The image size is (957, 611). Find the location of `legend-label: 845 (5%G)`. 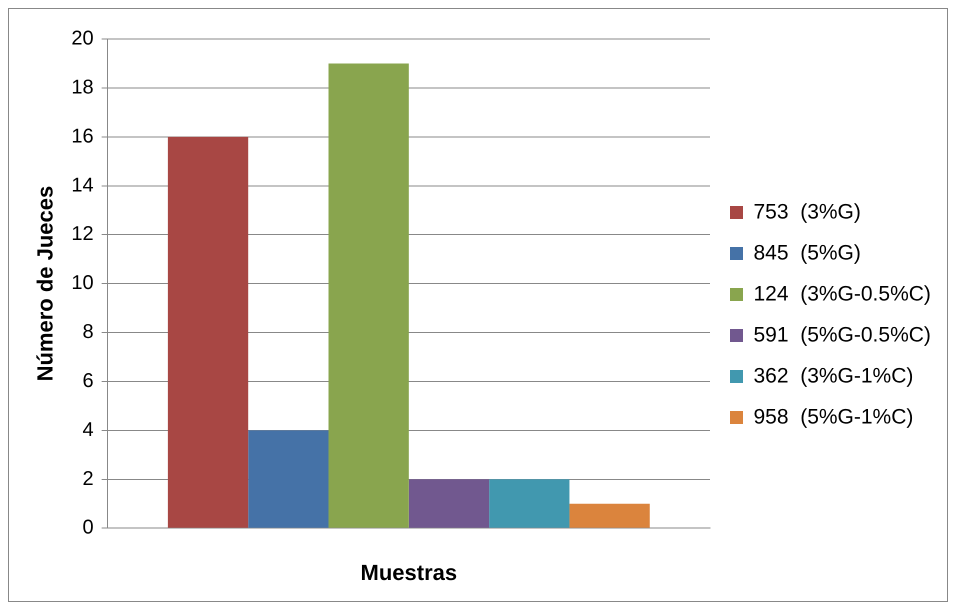

legend-label: 845 (5%G) is located at coordinates (807, 252).